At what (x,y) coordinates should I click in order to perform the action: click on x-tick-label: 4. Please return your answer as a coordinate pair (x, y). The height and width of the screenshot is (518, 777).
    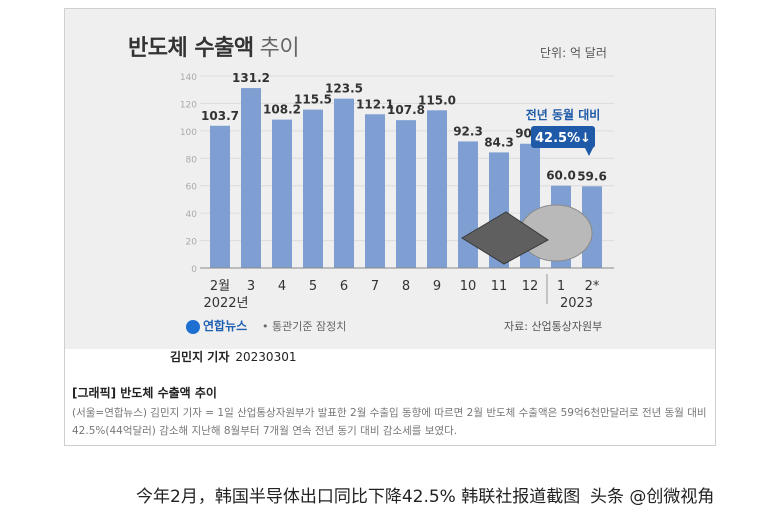
    Looking at the image, I should click on (282, 286).